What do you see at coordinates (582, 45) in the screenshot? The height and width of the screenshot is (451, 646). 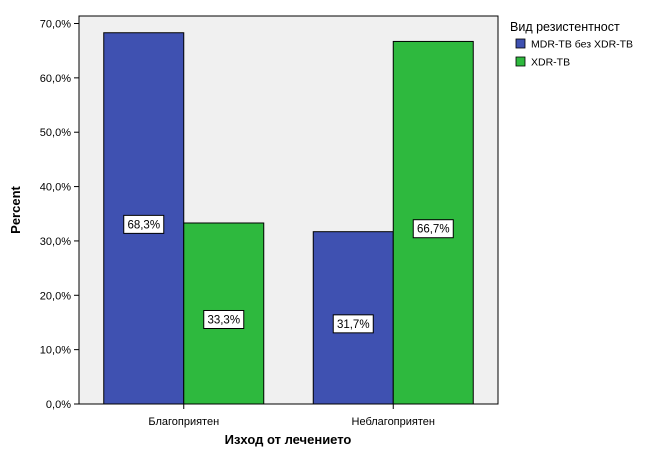 I see `legend-label: MDR-TB без XDR-TB` at bounding box center [582, 45].